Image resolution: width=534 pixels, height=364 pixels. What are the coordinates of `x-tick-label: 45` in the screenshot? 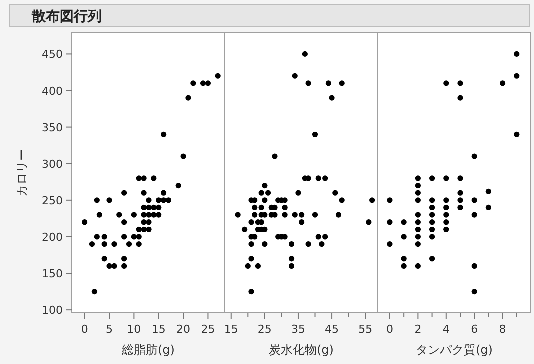 It's located at (332, 329).